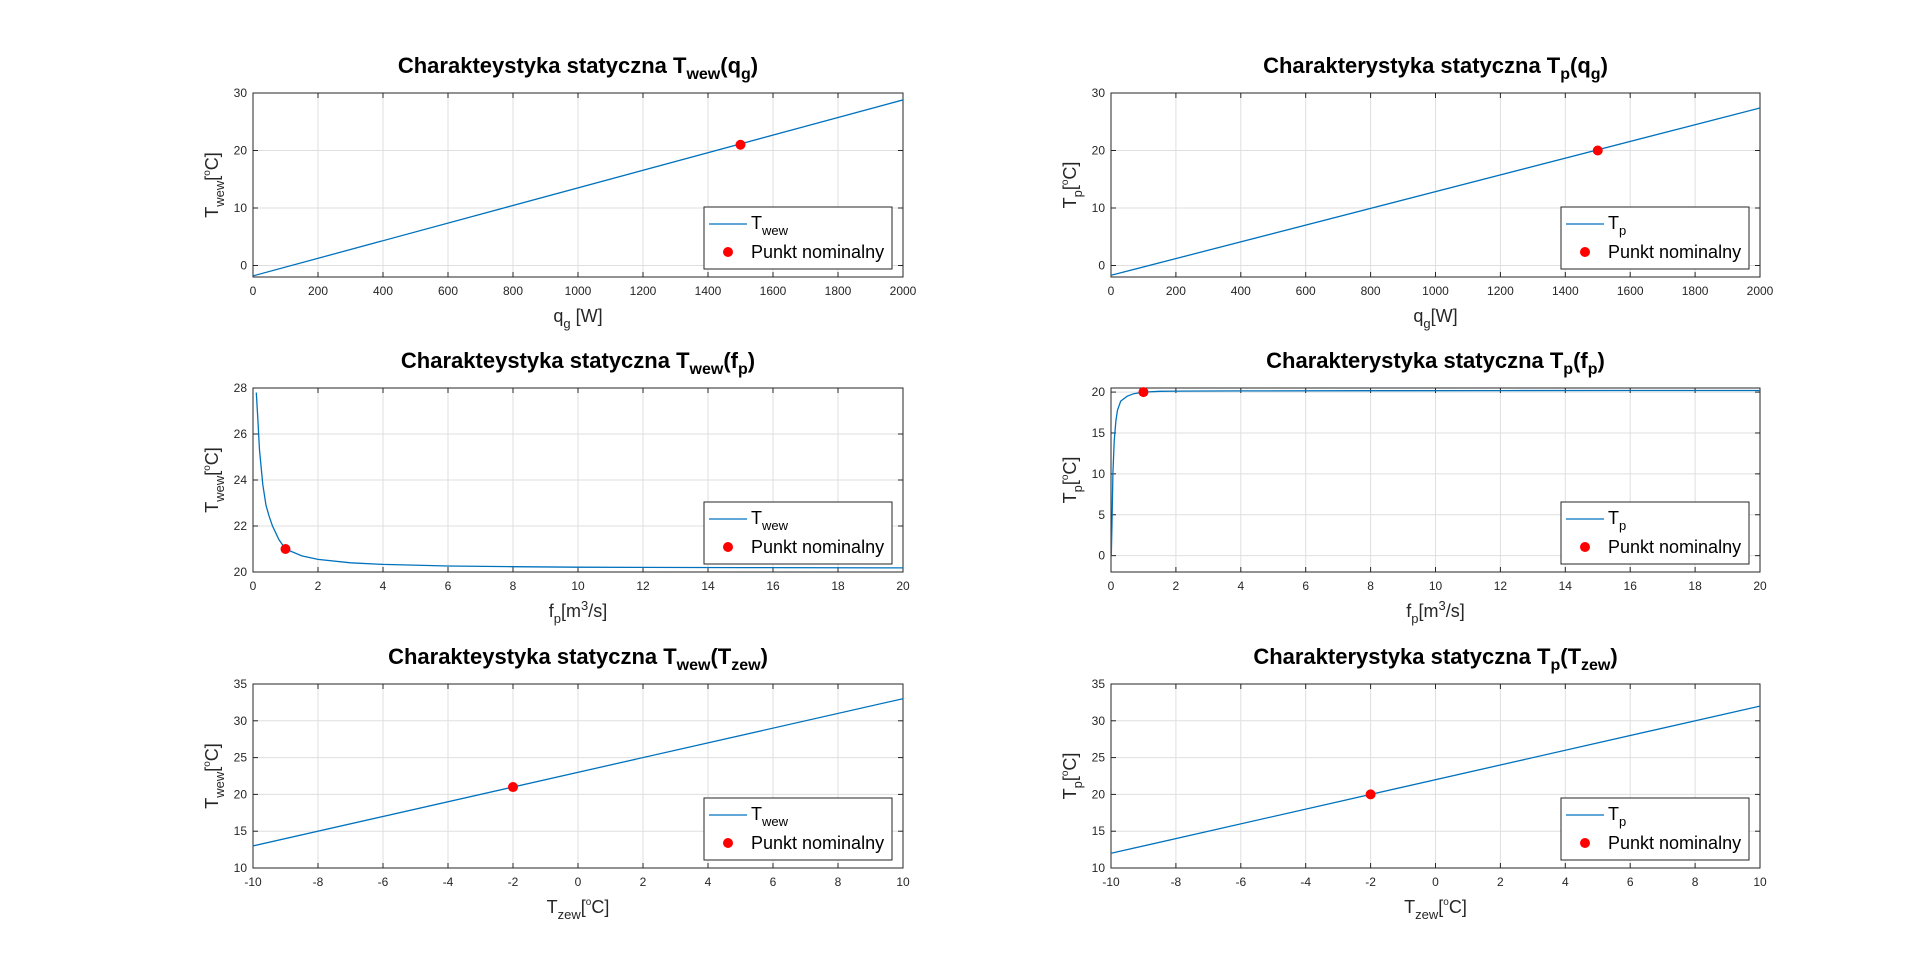 This screenshot has width=1920, height=973. I want to click on x-axis-label: qg[W], so click(1435, 318).